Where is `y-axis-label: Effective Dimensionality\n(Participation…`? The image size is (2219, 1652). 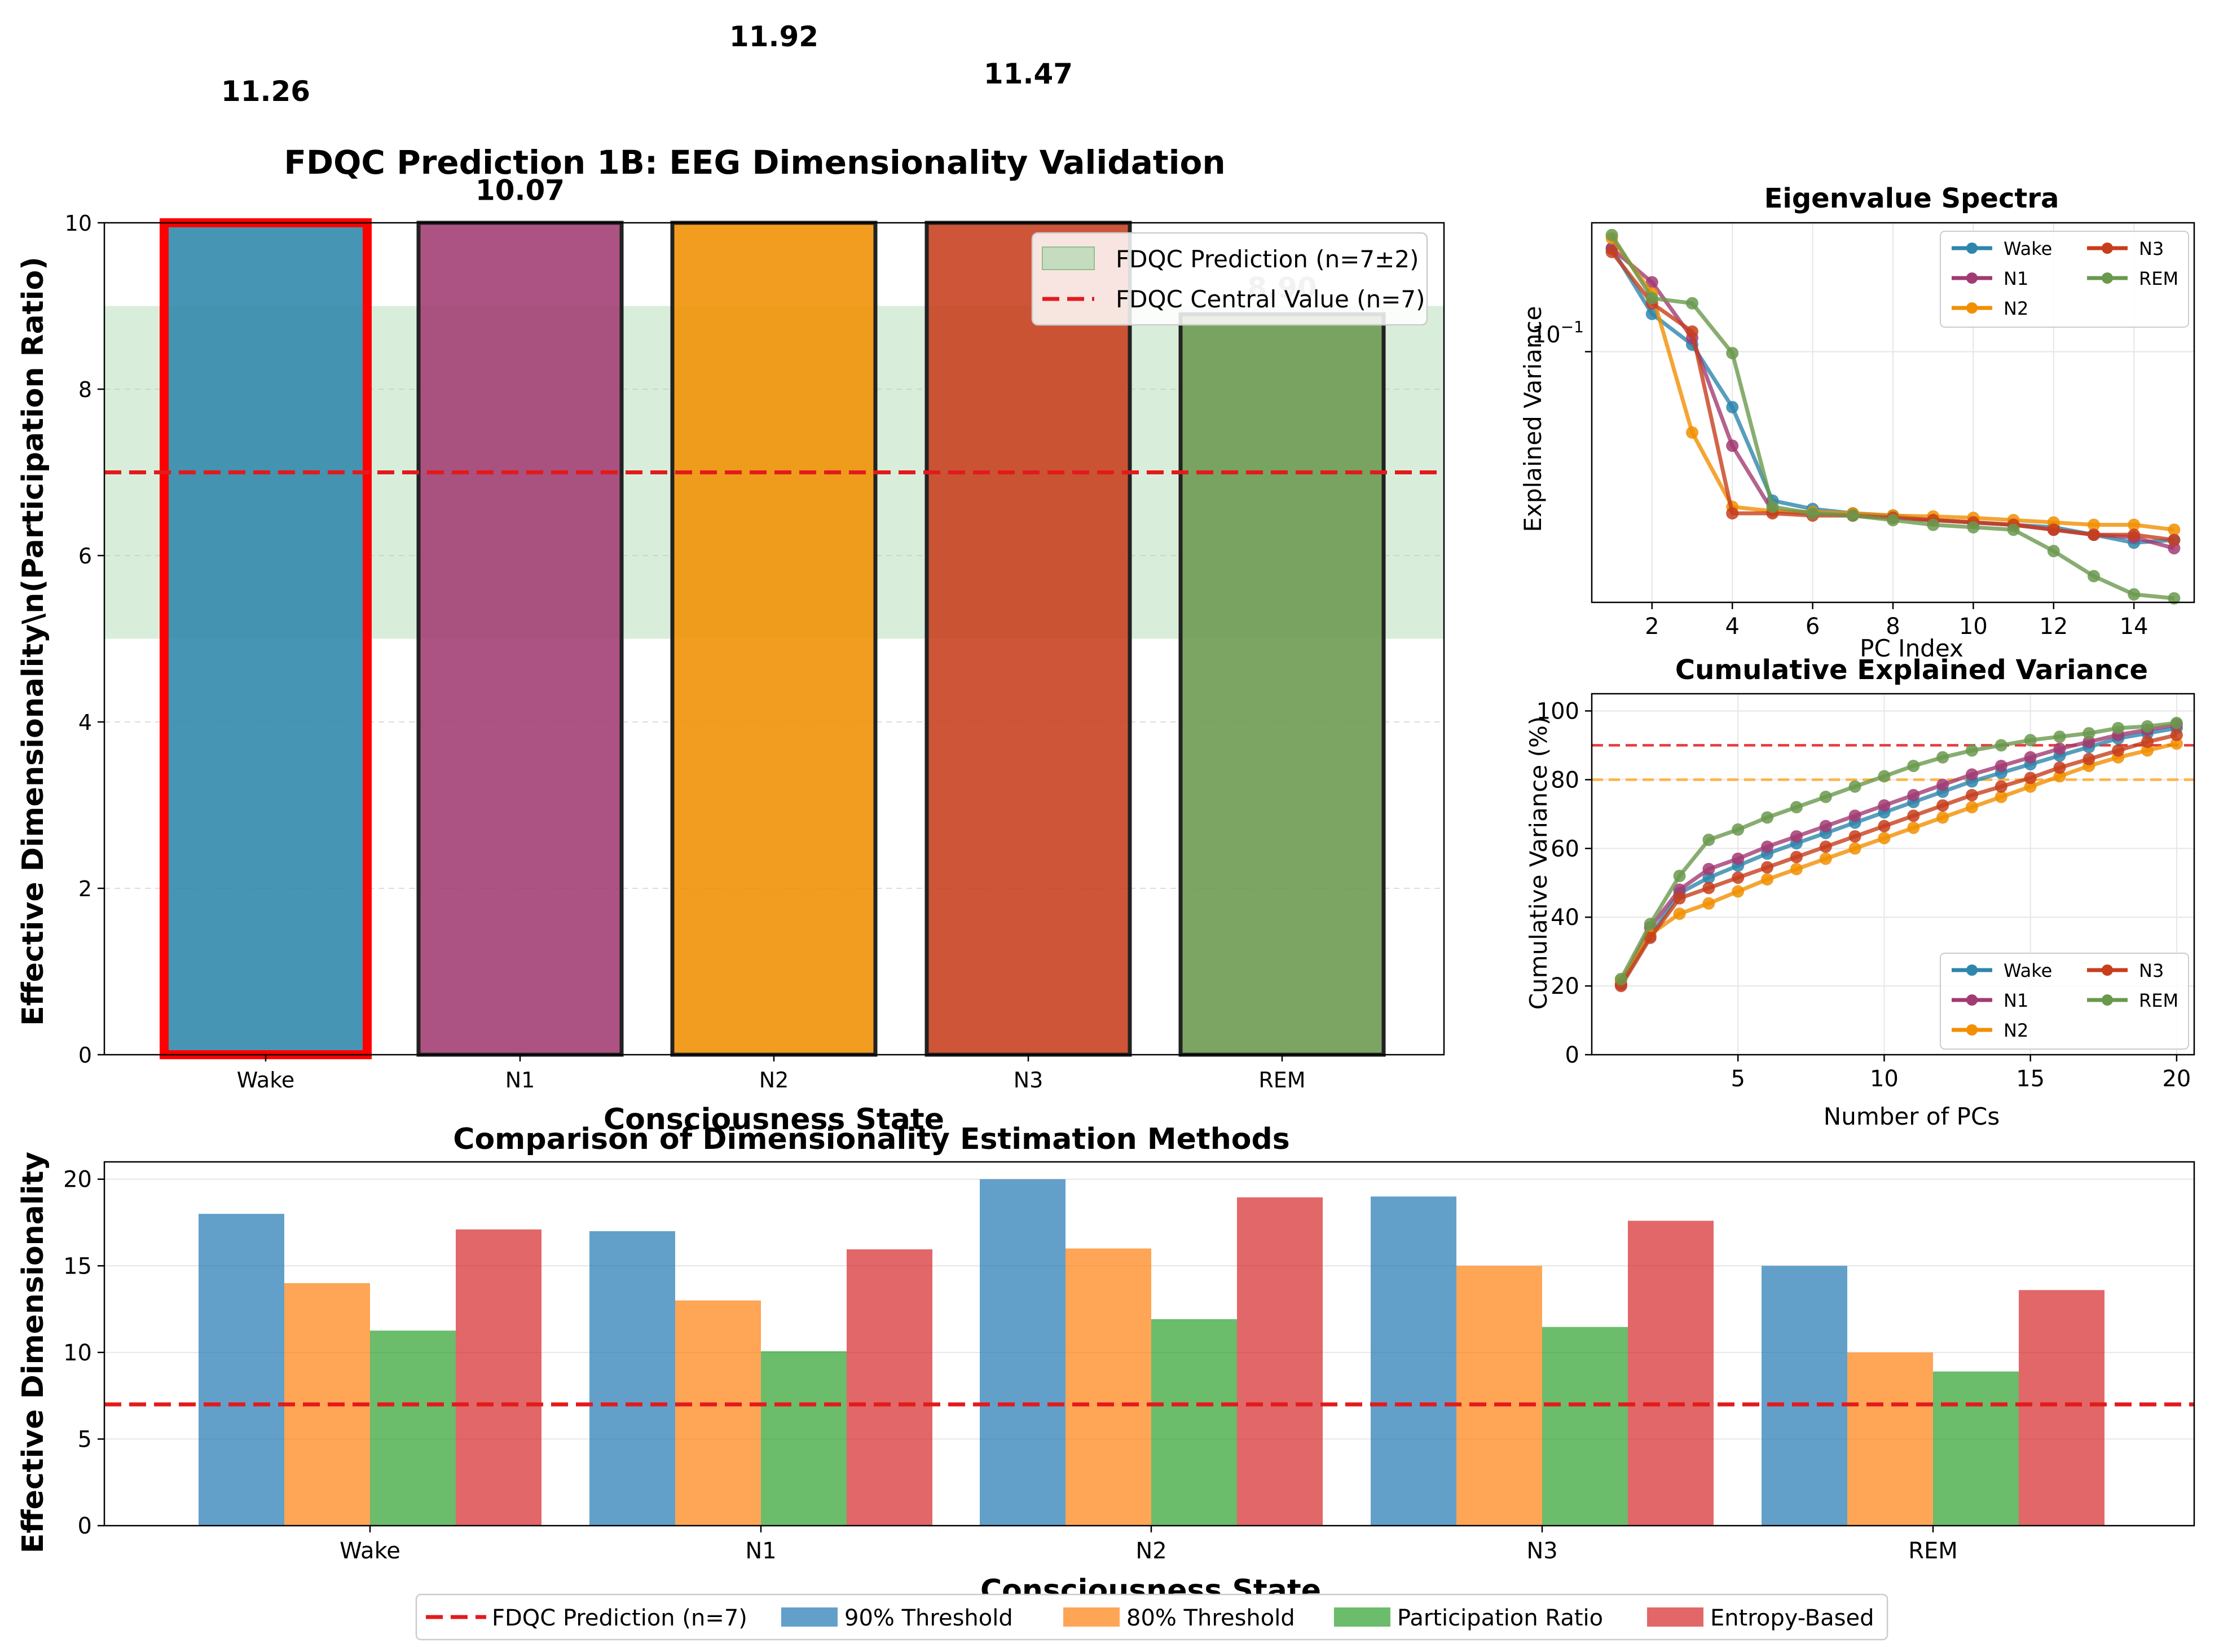
y-axis-label: Effective Dimensionality\n(Participation… is located at coordinates (33, 641).